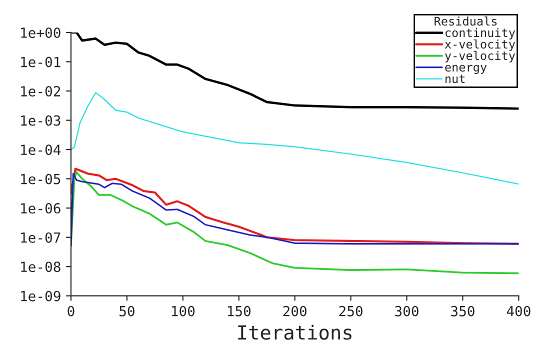 This screenshot has height=342, width=546. Describe the element at coordinates (40, 296) in the screenshot. I see `y-tick-label: 1e-09` at that location.